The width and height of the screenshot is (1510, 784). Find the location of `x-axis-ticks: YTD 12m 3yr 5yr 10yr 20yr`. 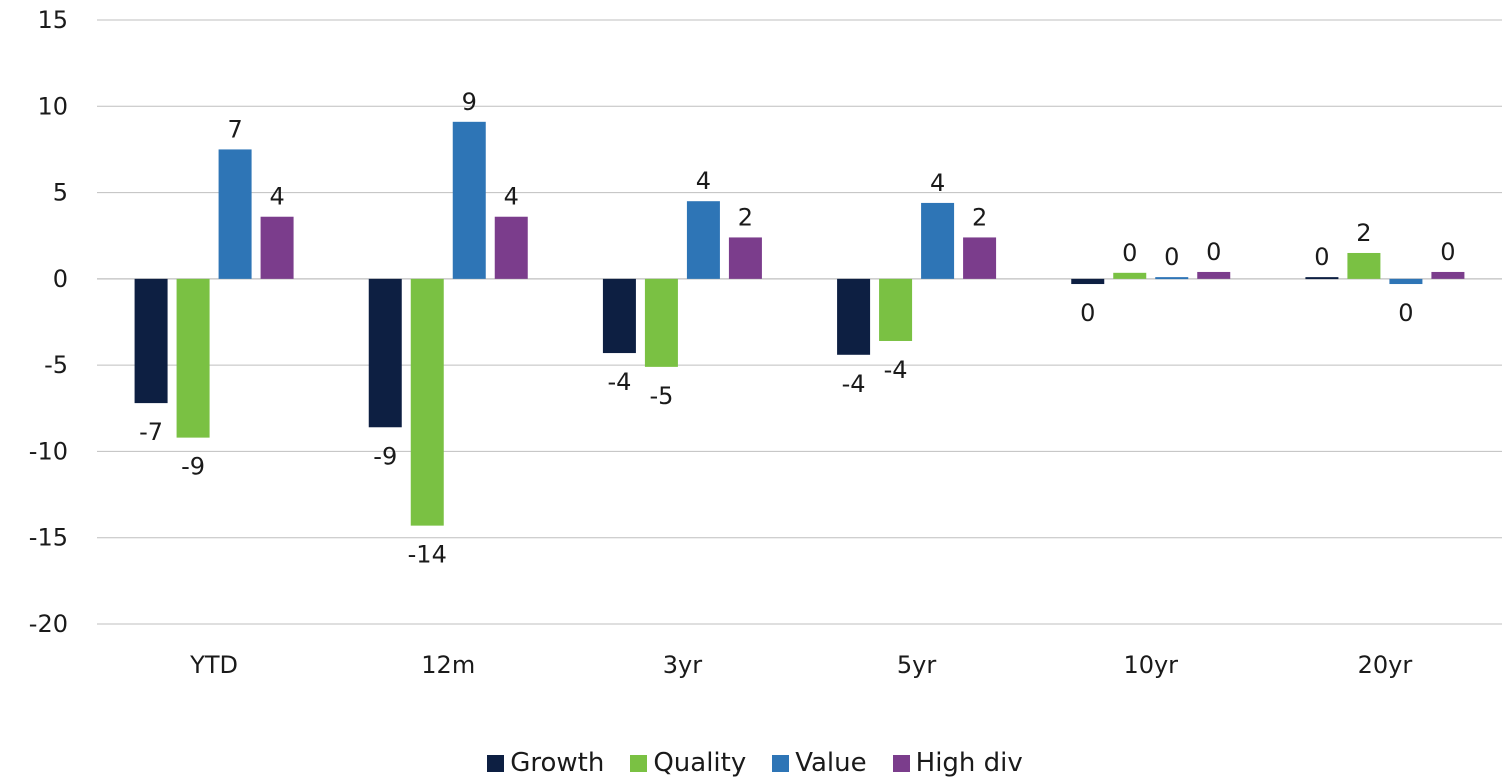

x-axis-ticks: YTD 12m 3yr 5yr 10yr 20yr is located at coordinates (800, 665).